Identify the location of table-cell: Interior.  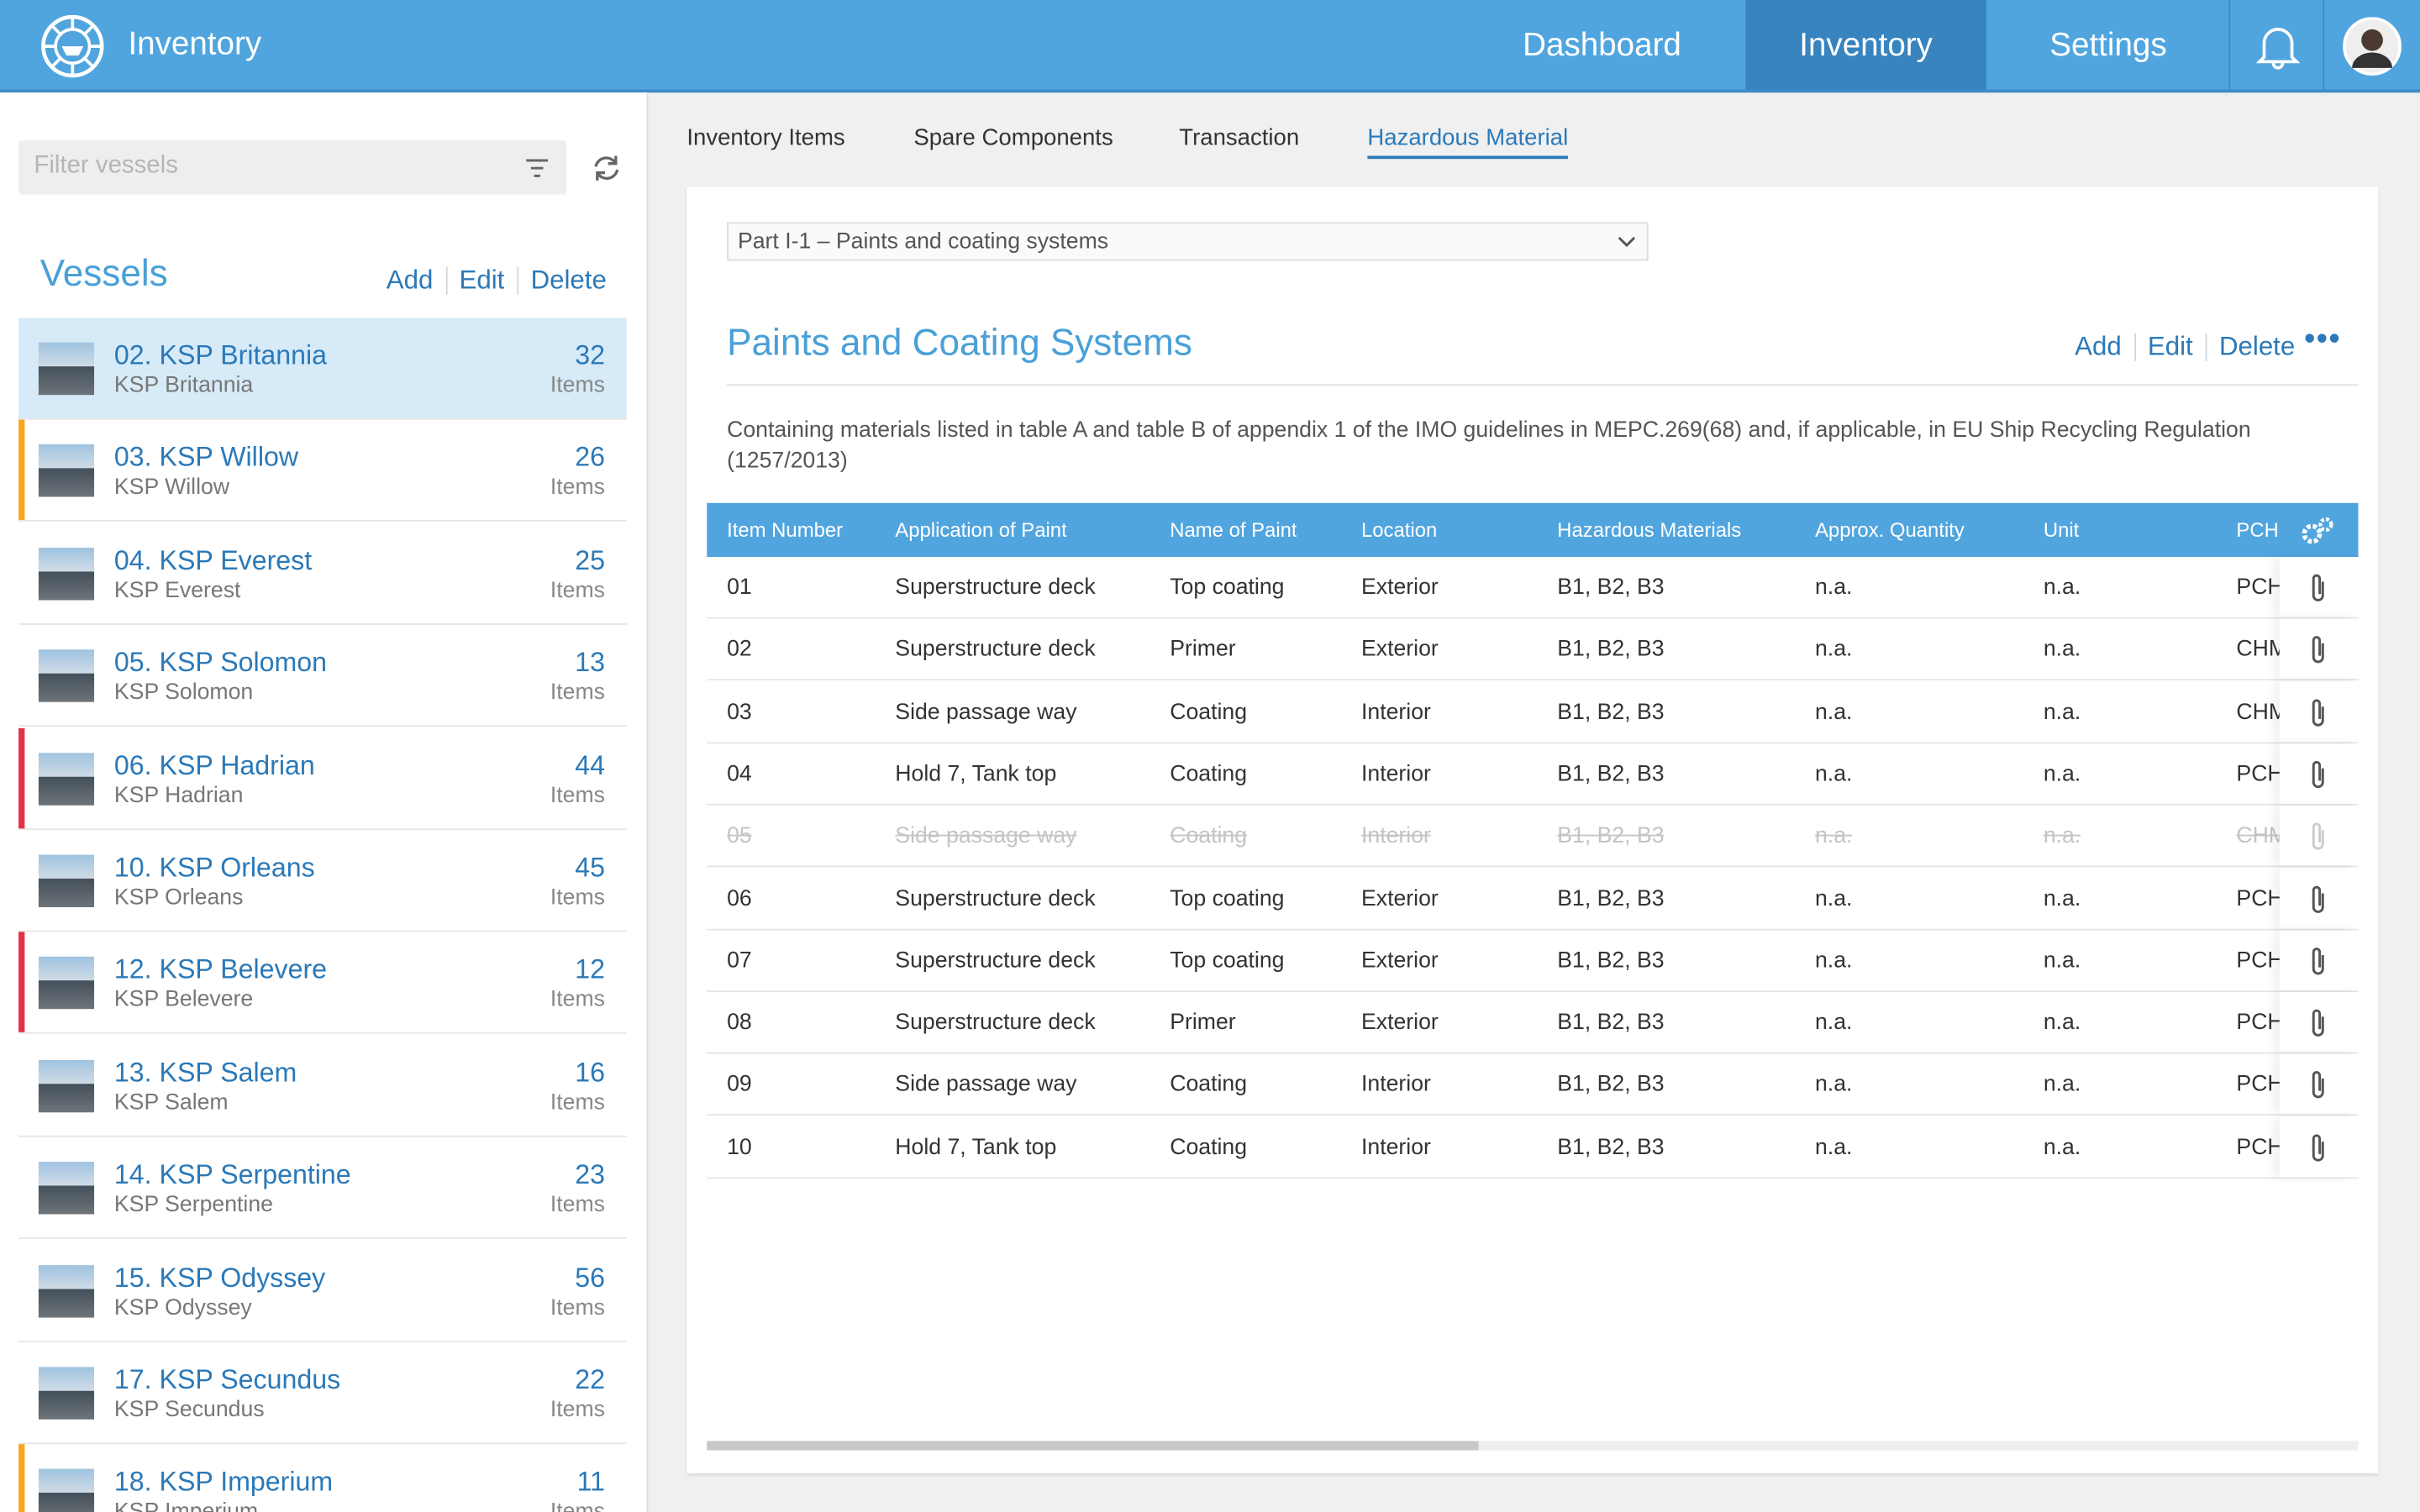
(1396, 712).